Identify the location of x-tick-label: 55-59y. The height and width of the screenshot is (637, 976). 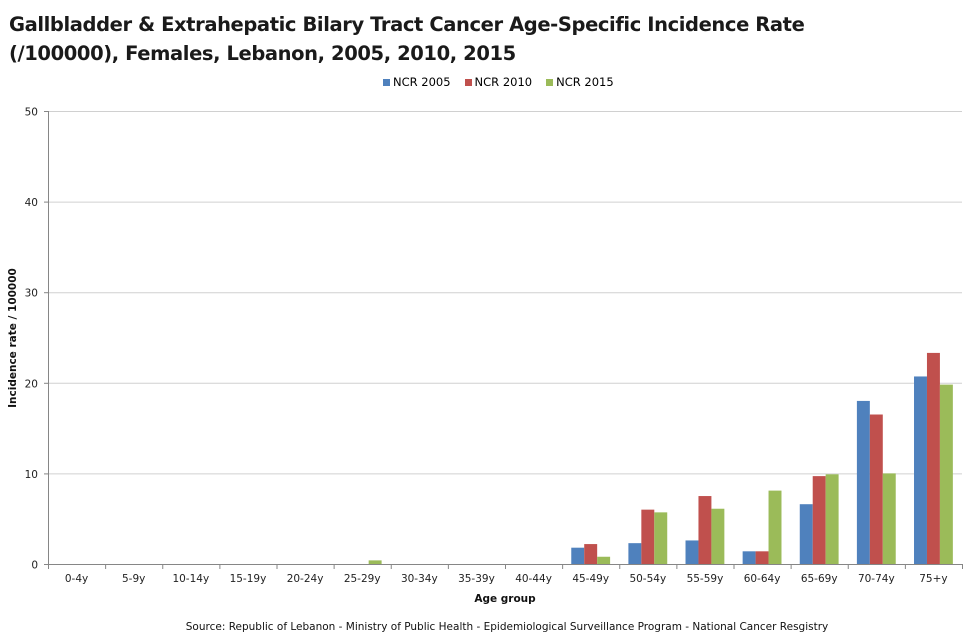
(705, 579).